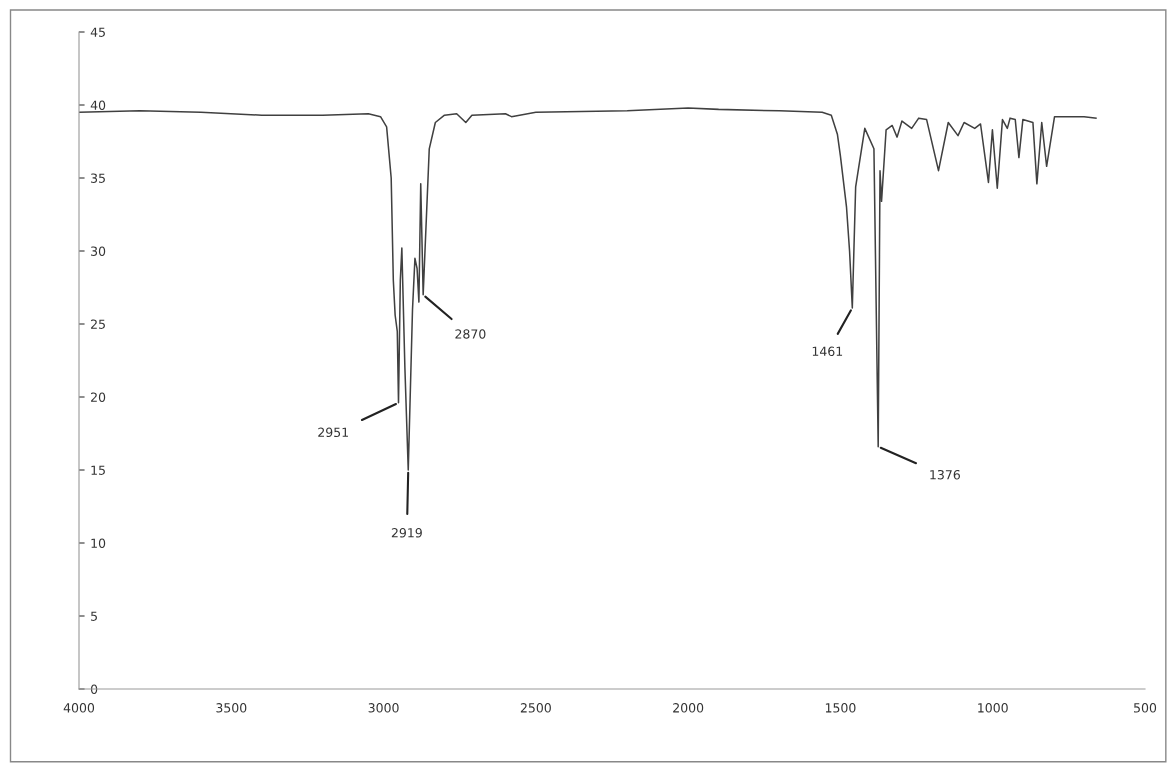  Describe the element at coordinates (993, 708) in the screenshot. I see `x-tick-label: 1000` at that location.